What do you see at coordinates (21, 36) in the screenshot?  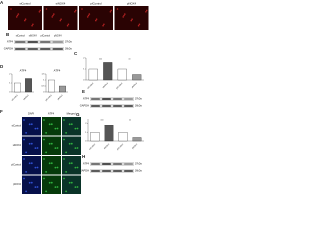 I see `lane-label: siControl` at bounding box center [21, 36].